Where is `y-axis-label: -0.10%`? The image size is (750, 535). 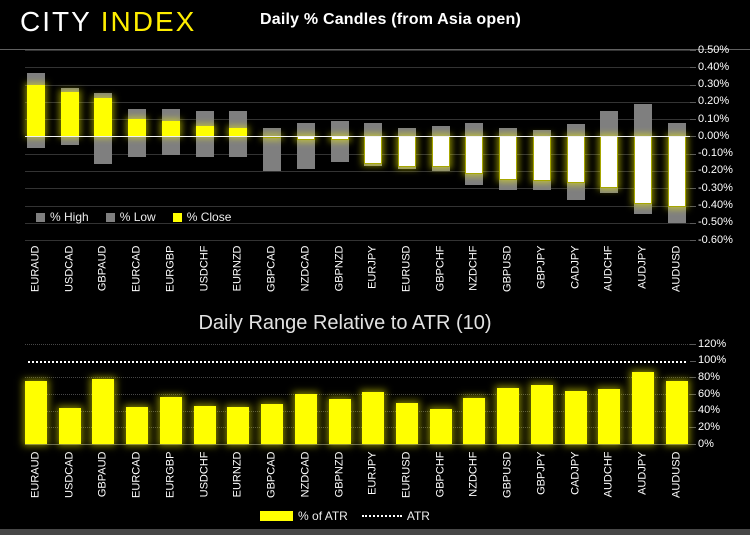
y-axis-label: -0.10% is located at coordinates (715, 153).